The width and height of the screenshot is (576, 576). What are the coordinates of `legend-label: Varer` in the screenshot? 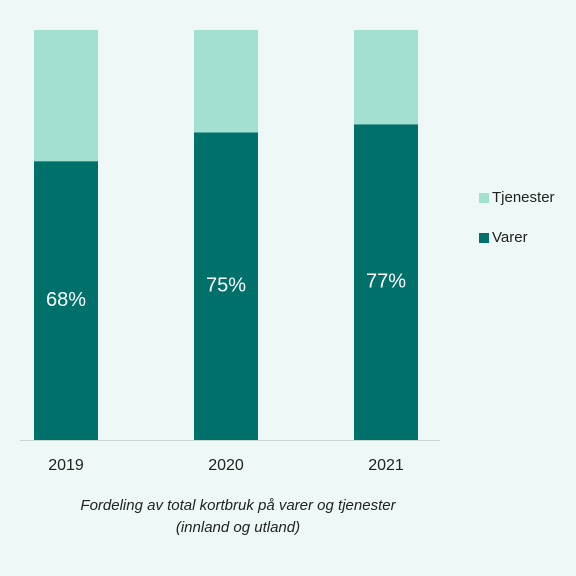 It's located at (510, 237).